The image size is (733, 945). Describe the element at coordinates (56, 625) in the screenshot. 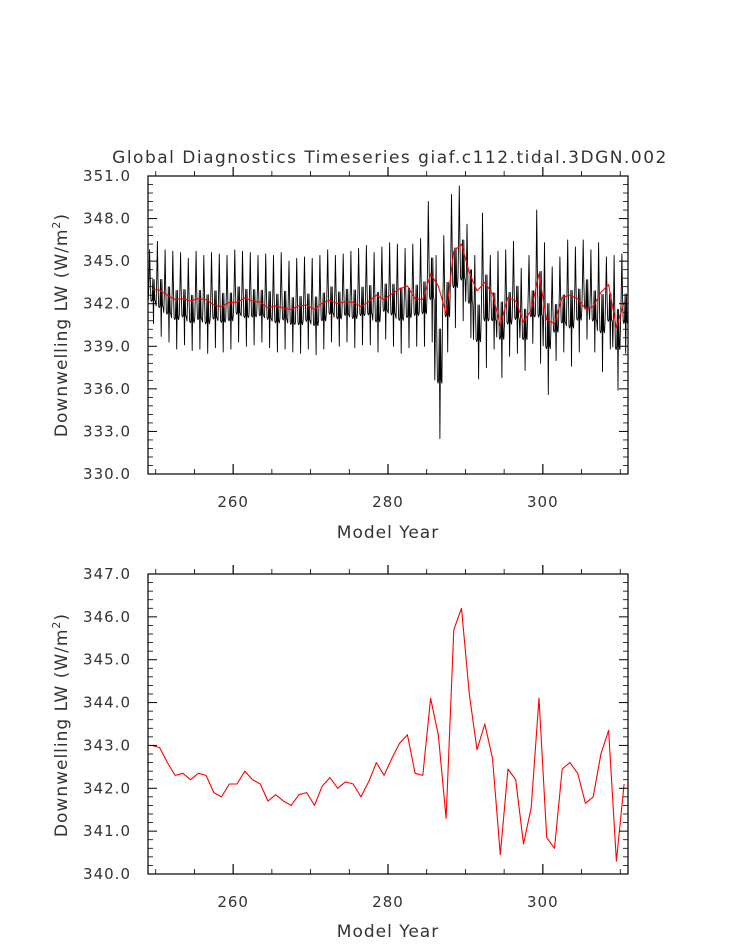

I see `bottom-y-axis-title-superscript: 2` at that location.